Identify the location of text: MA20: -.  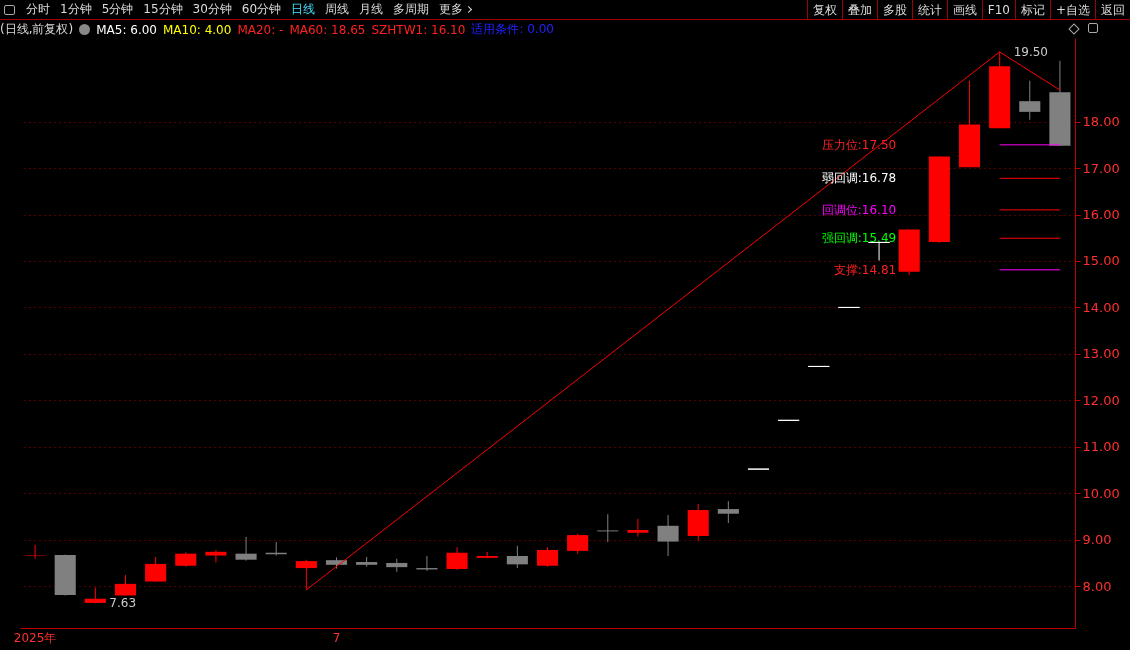
(260, 29).